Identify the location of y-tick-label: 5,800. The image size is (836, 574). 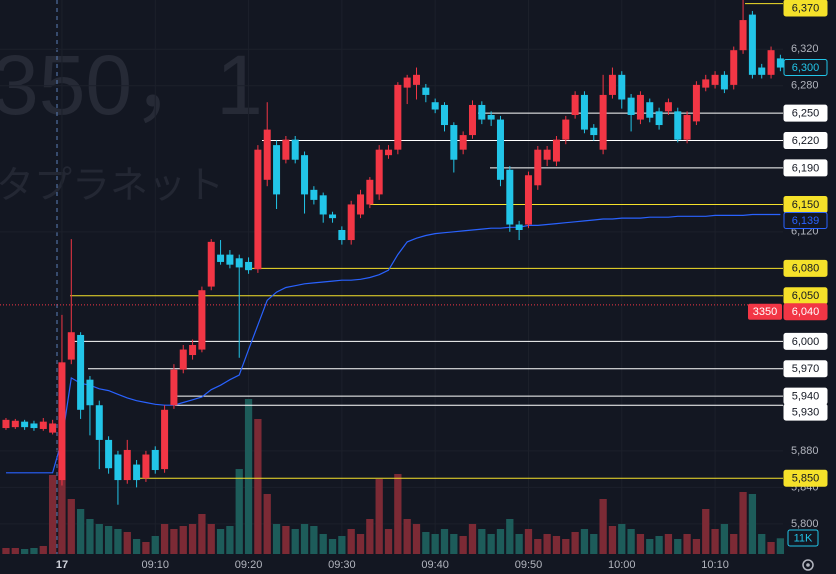
(805, 524).